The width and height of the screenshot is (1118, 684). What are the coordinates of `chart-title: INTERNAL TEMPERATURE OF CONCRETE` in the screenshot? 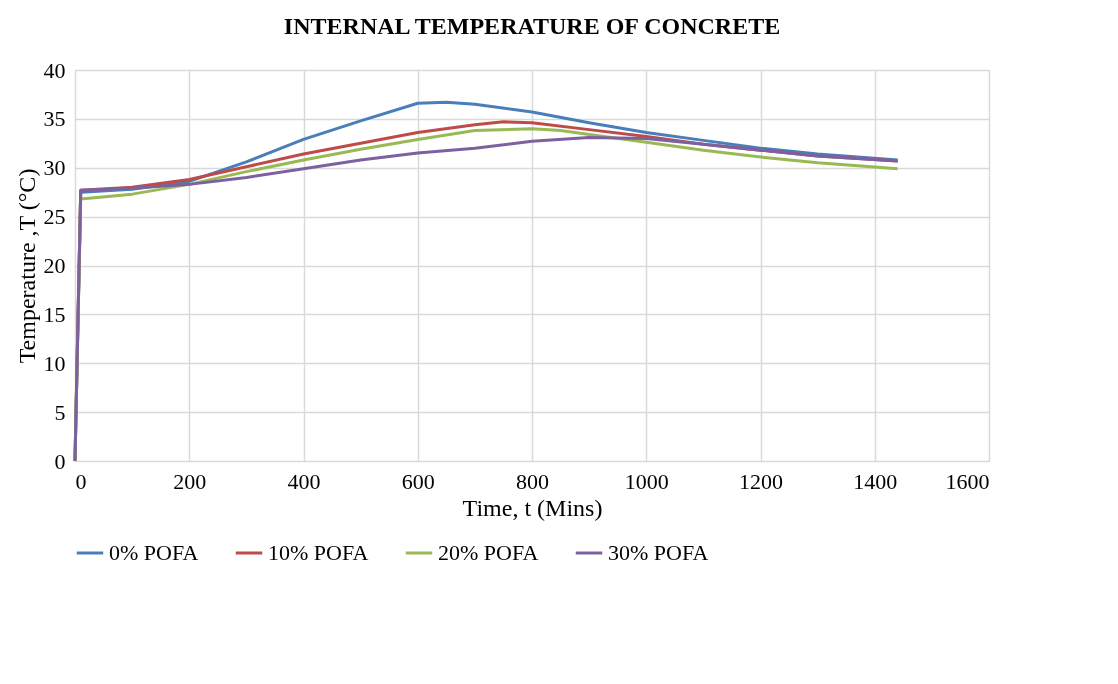 It's located at (532, 26).